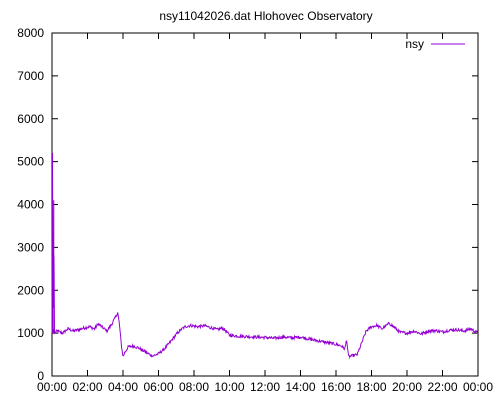  Describe the element at coordinates (414, 44) in the screenshot. I see `legend-label-nsy: nsy` at that location.